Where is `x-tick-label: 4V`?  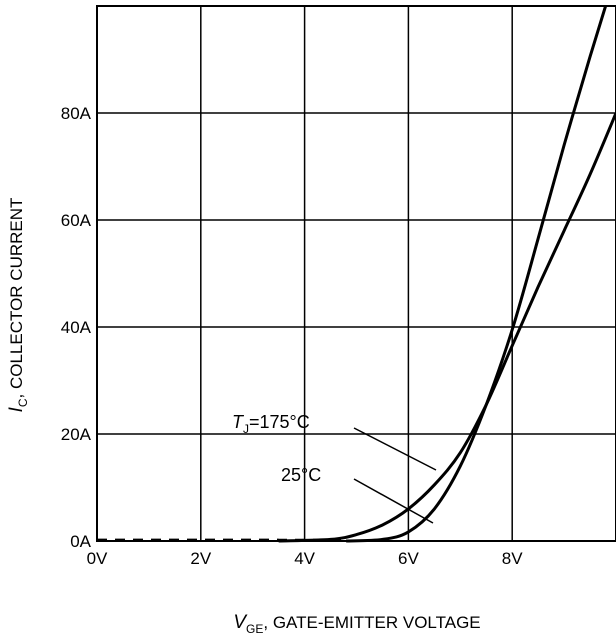
x-tick-label: 4V is located at coordinates (304, 558).